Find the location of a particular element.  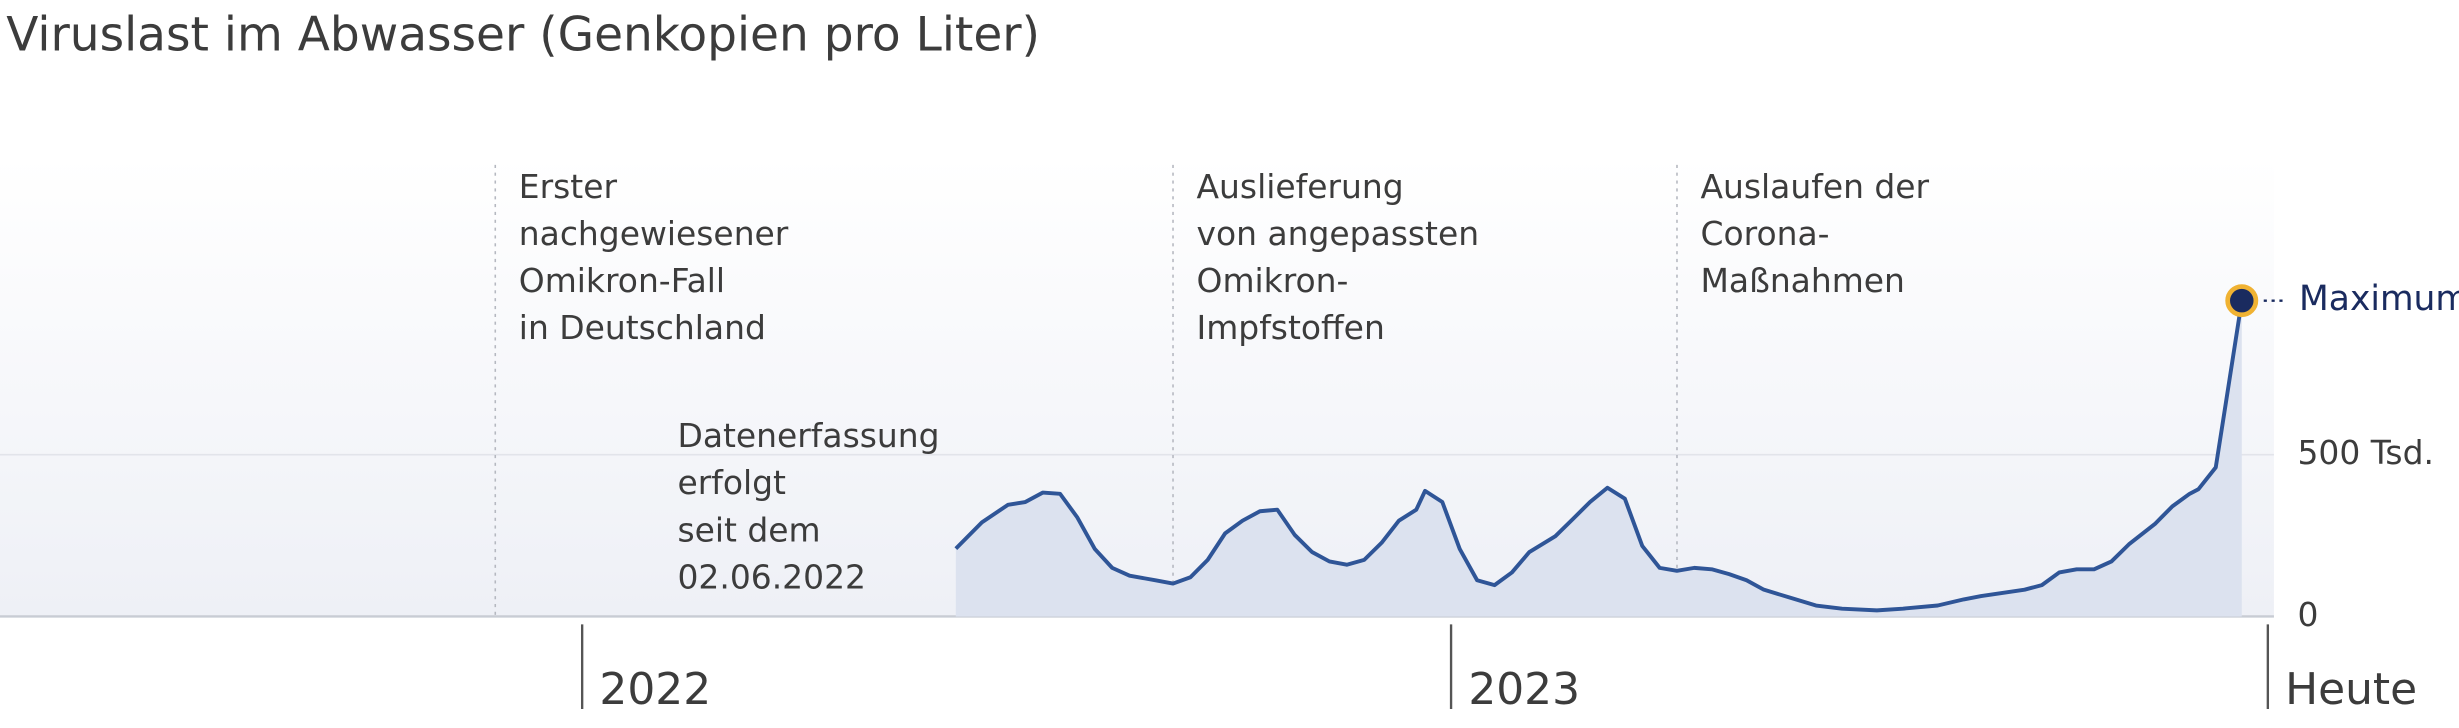

x-tick-label: 2022 is located at coordinates (655, 689).